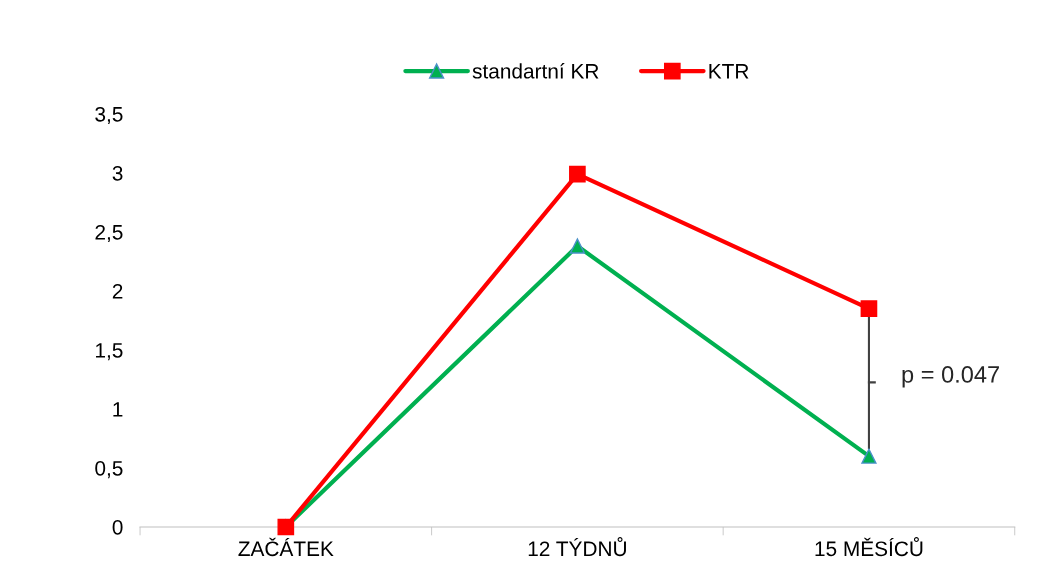 The width and height of the screenshot is (1057, 581). Describe the element at coordinates (117, 173) in the screenshot. I see `y-tick-label: 3` at that location.